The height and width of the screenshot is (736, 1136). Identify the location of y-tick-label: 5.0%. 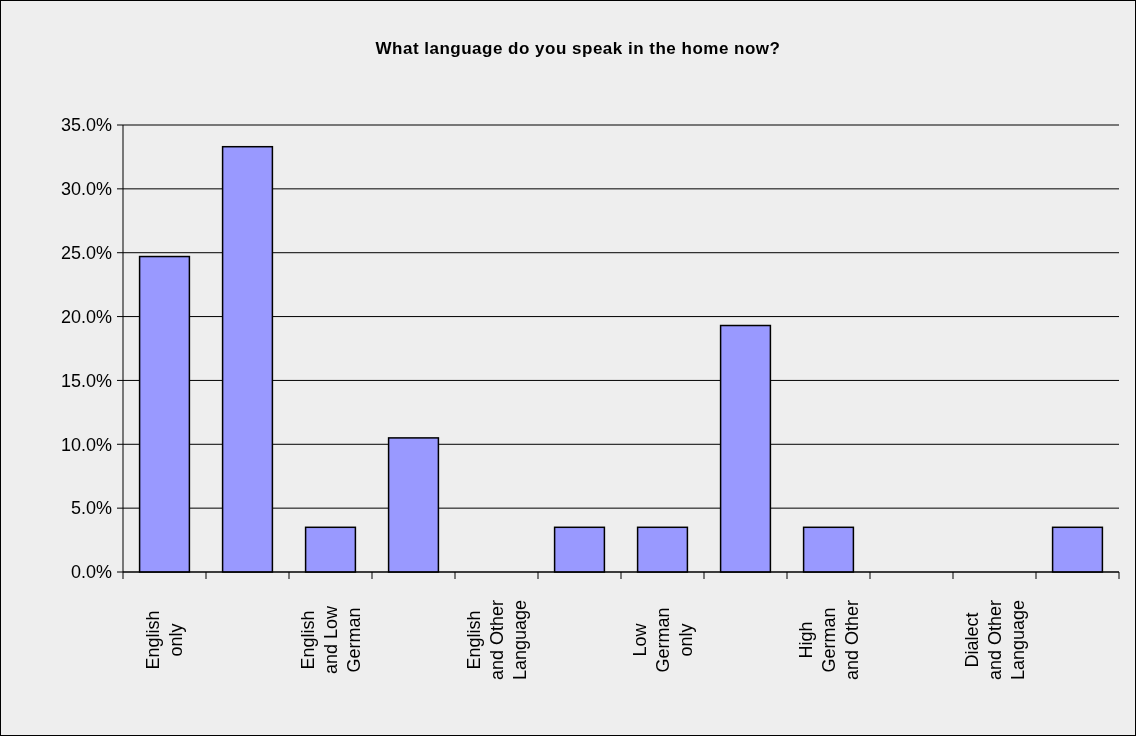
(91, 508).